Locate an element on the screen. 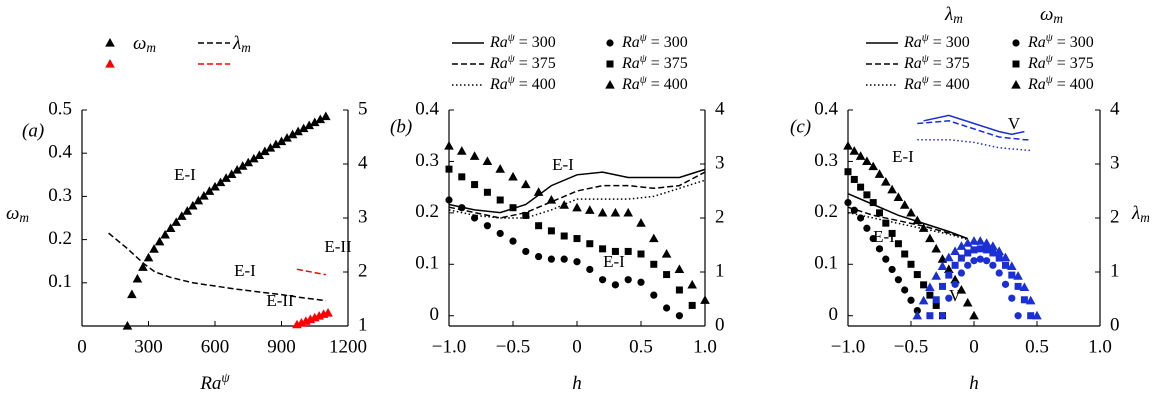 This screenshot has width=1162, height=404. x-tick-label: 0.5 is located at coordinates (1037, 346).